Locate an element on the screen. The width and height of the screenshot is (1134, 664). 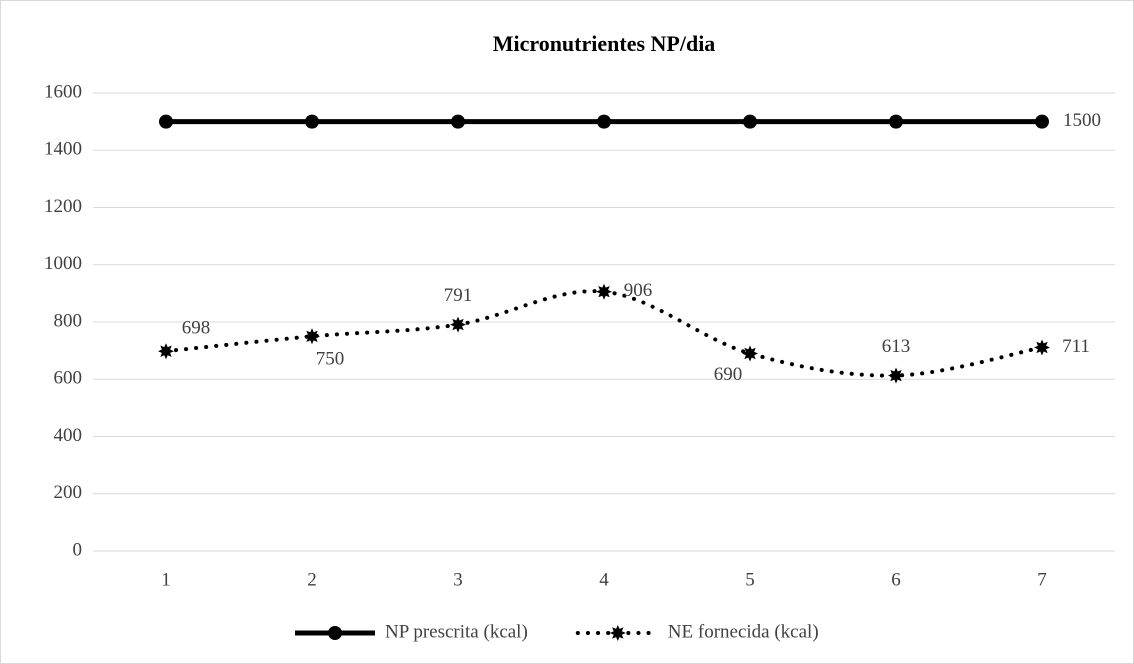
y-tick-label: 200 is located at coordinates (68, 492).